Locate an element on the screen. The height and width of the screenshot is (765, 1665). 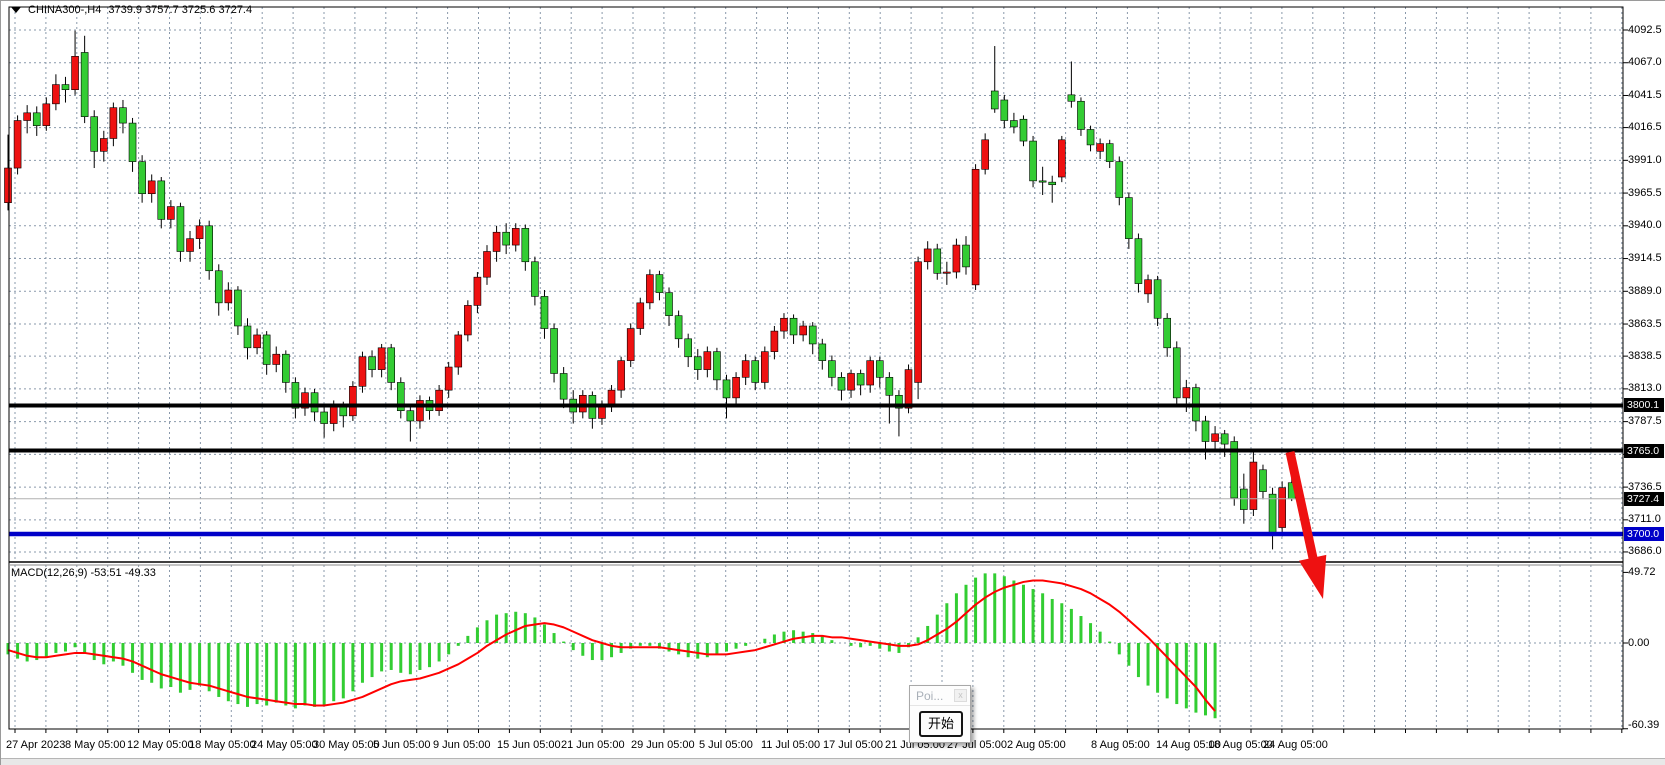
dialog-titlebar: Poi... x is located at coordinates (940, 696).